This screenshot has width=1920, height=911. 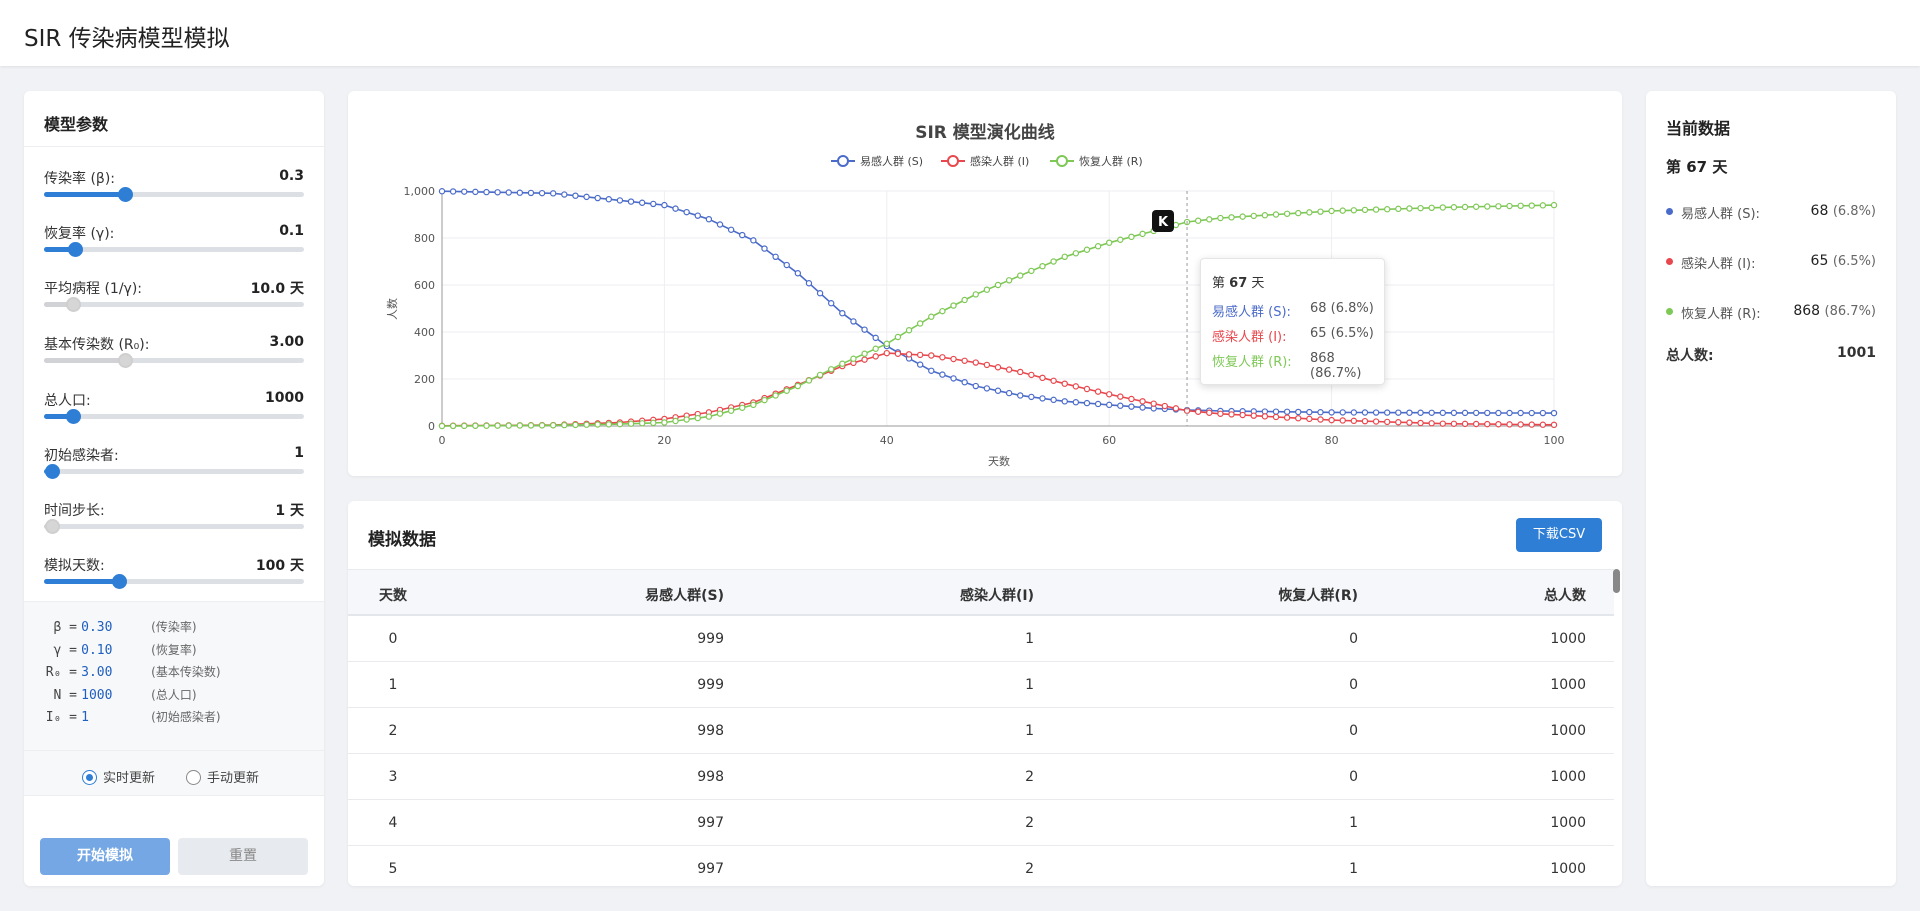 I want to click on table-cell: 999, so click(x=710, y=685).